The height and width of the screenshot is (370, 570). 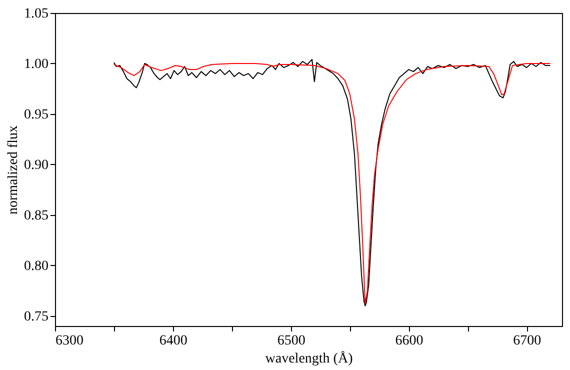 What do you see at coordinates (36, 14) in the screenshot?
I see `y-tick-label: 1.05` at bounding box center [36, 14].